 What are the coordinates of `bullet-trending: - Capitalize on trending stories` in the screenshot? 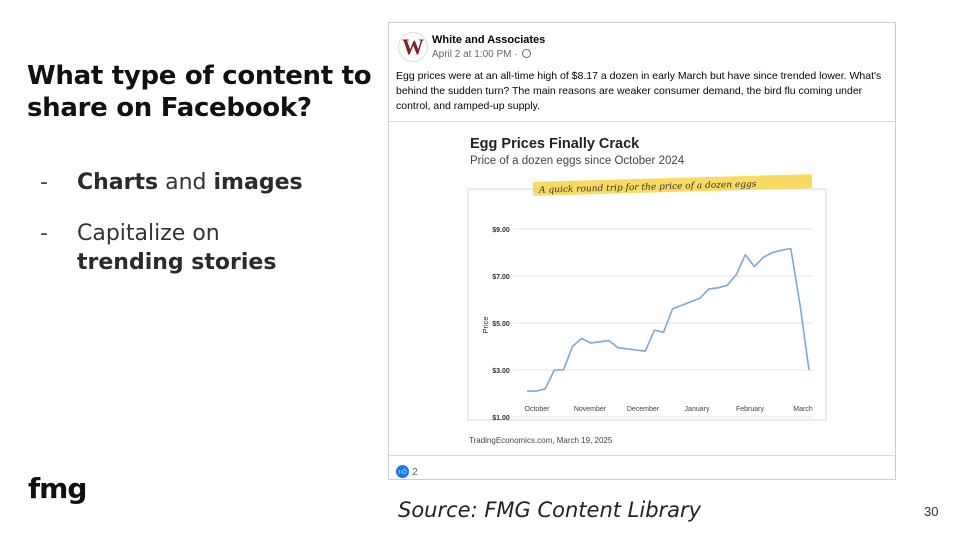 It's located at (205, 248).